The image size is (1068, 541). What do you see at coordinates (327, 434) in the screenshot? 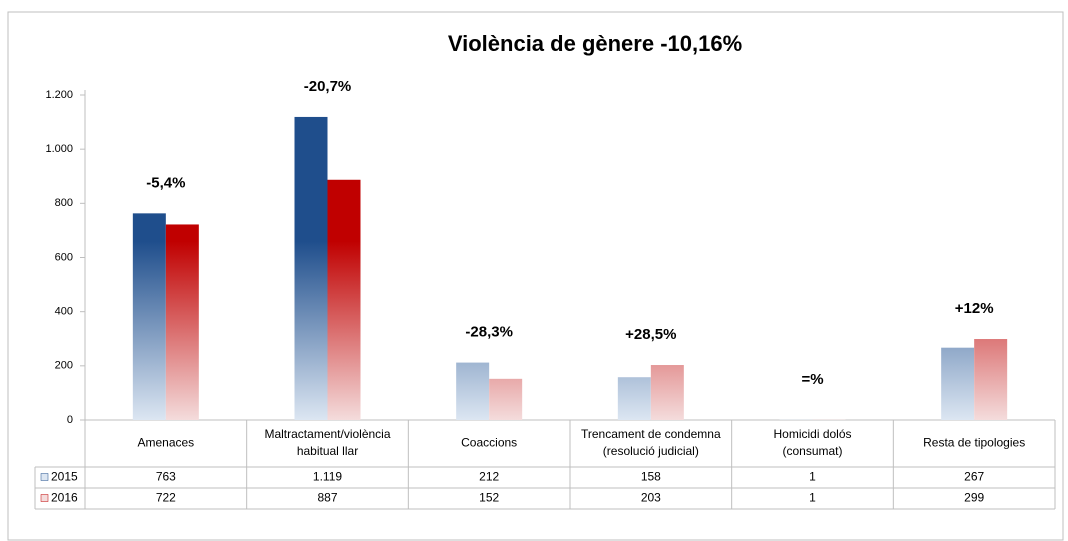
I see `x-tick-label: Maltractament/violència` at bounding box center [327, 434].